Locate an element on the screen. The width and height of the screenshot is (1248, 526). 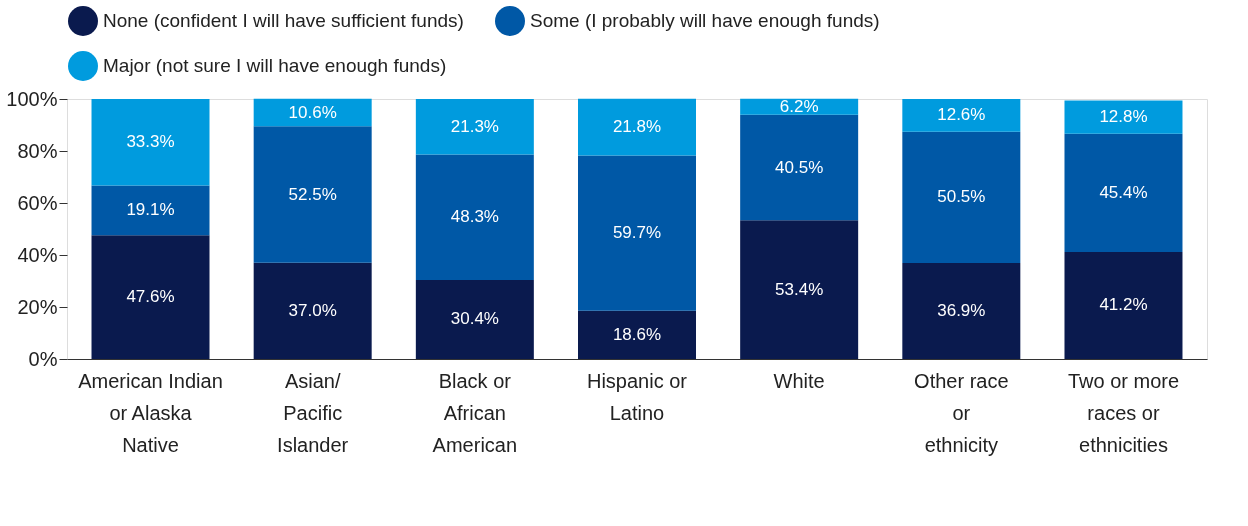
x-tick-label: American Indian or Alaska Native is located at coordinates (150, 412).